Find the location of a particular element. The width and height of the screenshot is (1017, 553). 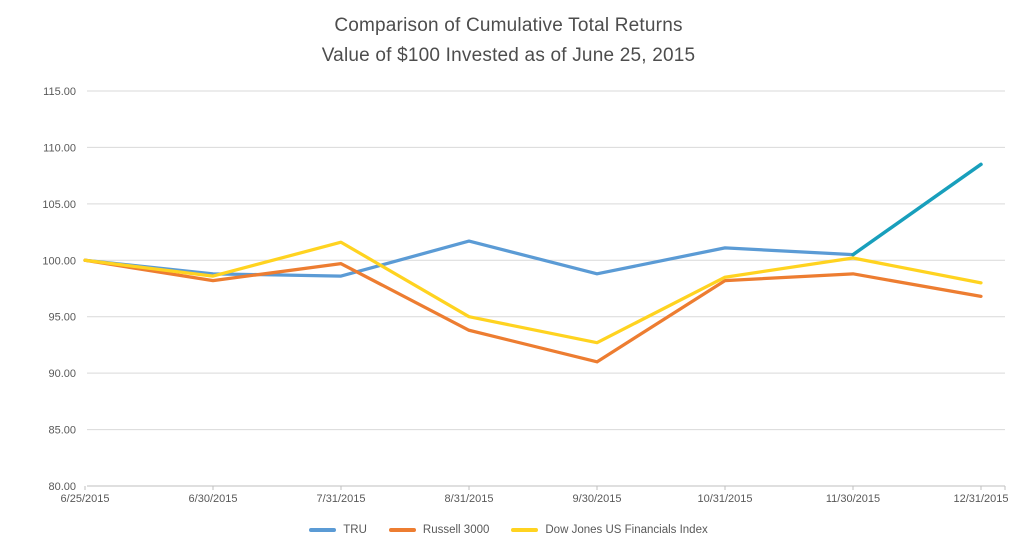

x-tick-label: 11/30/2015 is located at coordinates (853, 499).